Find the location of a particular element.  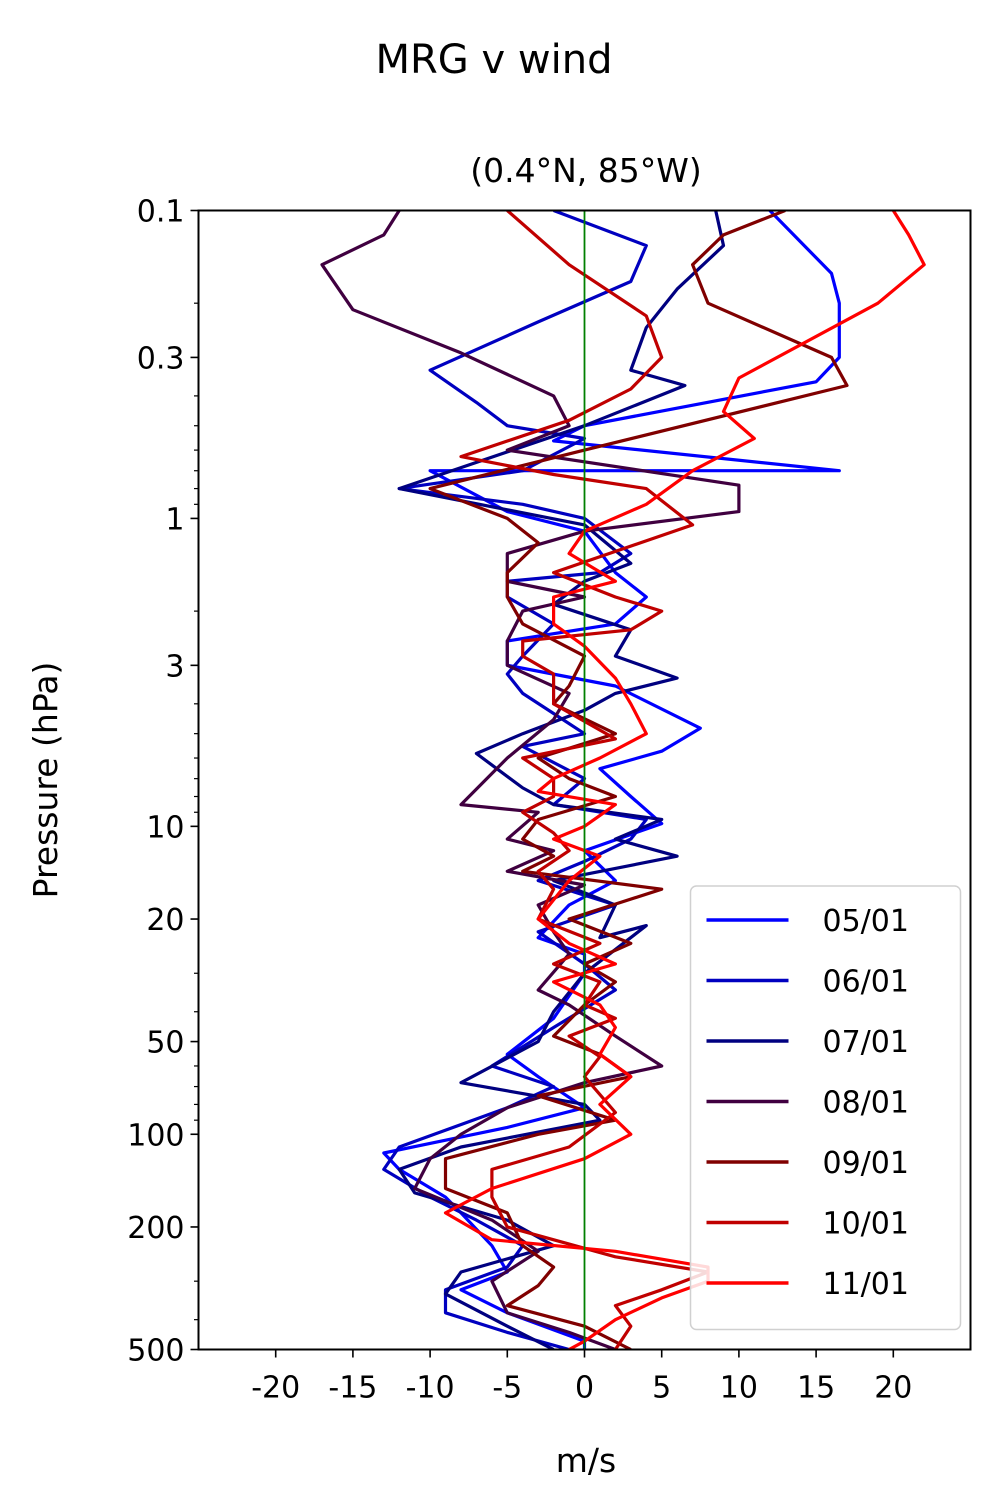

x-axis-label: m/s is located at coordinates (586, 1460).